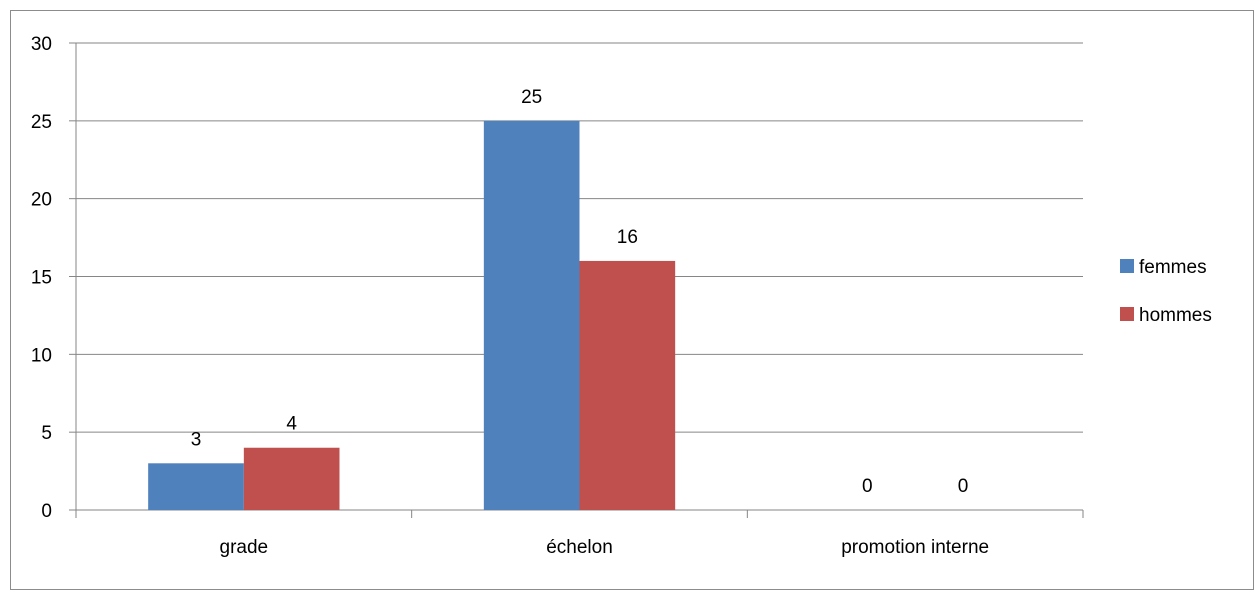  What do you see at coordinates (1127, 266) in the screenshot?
I see `legend-swatch-femmes` at bounding box center [1127, 266].